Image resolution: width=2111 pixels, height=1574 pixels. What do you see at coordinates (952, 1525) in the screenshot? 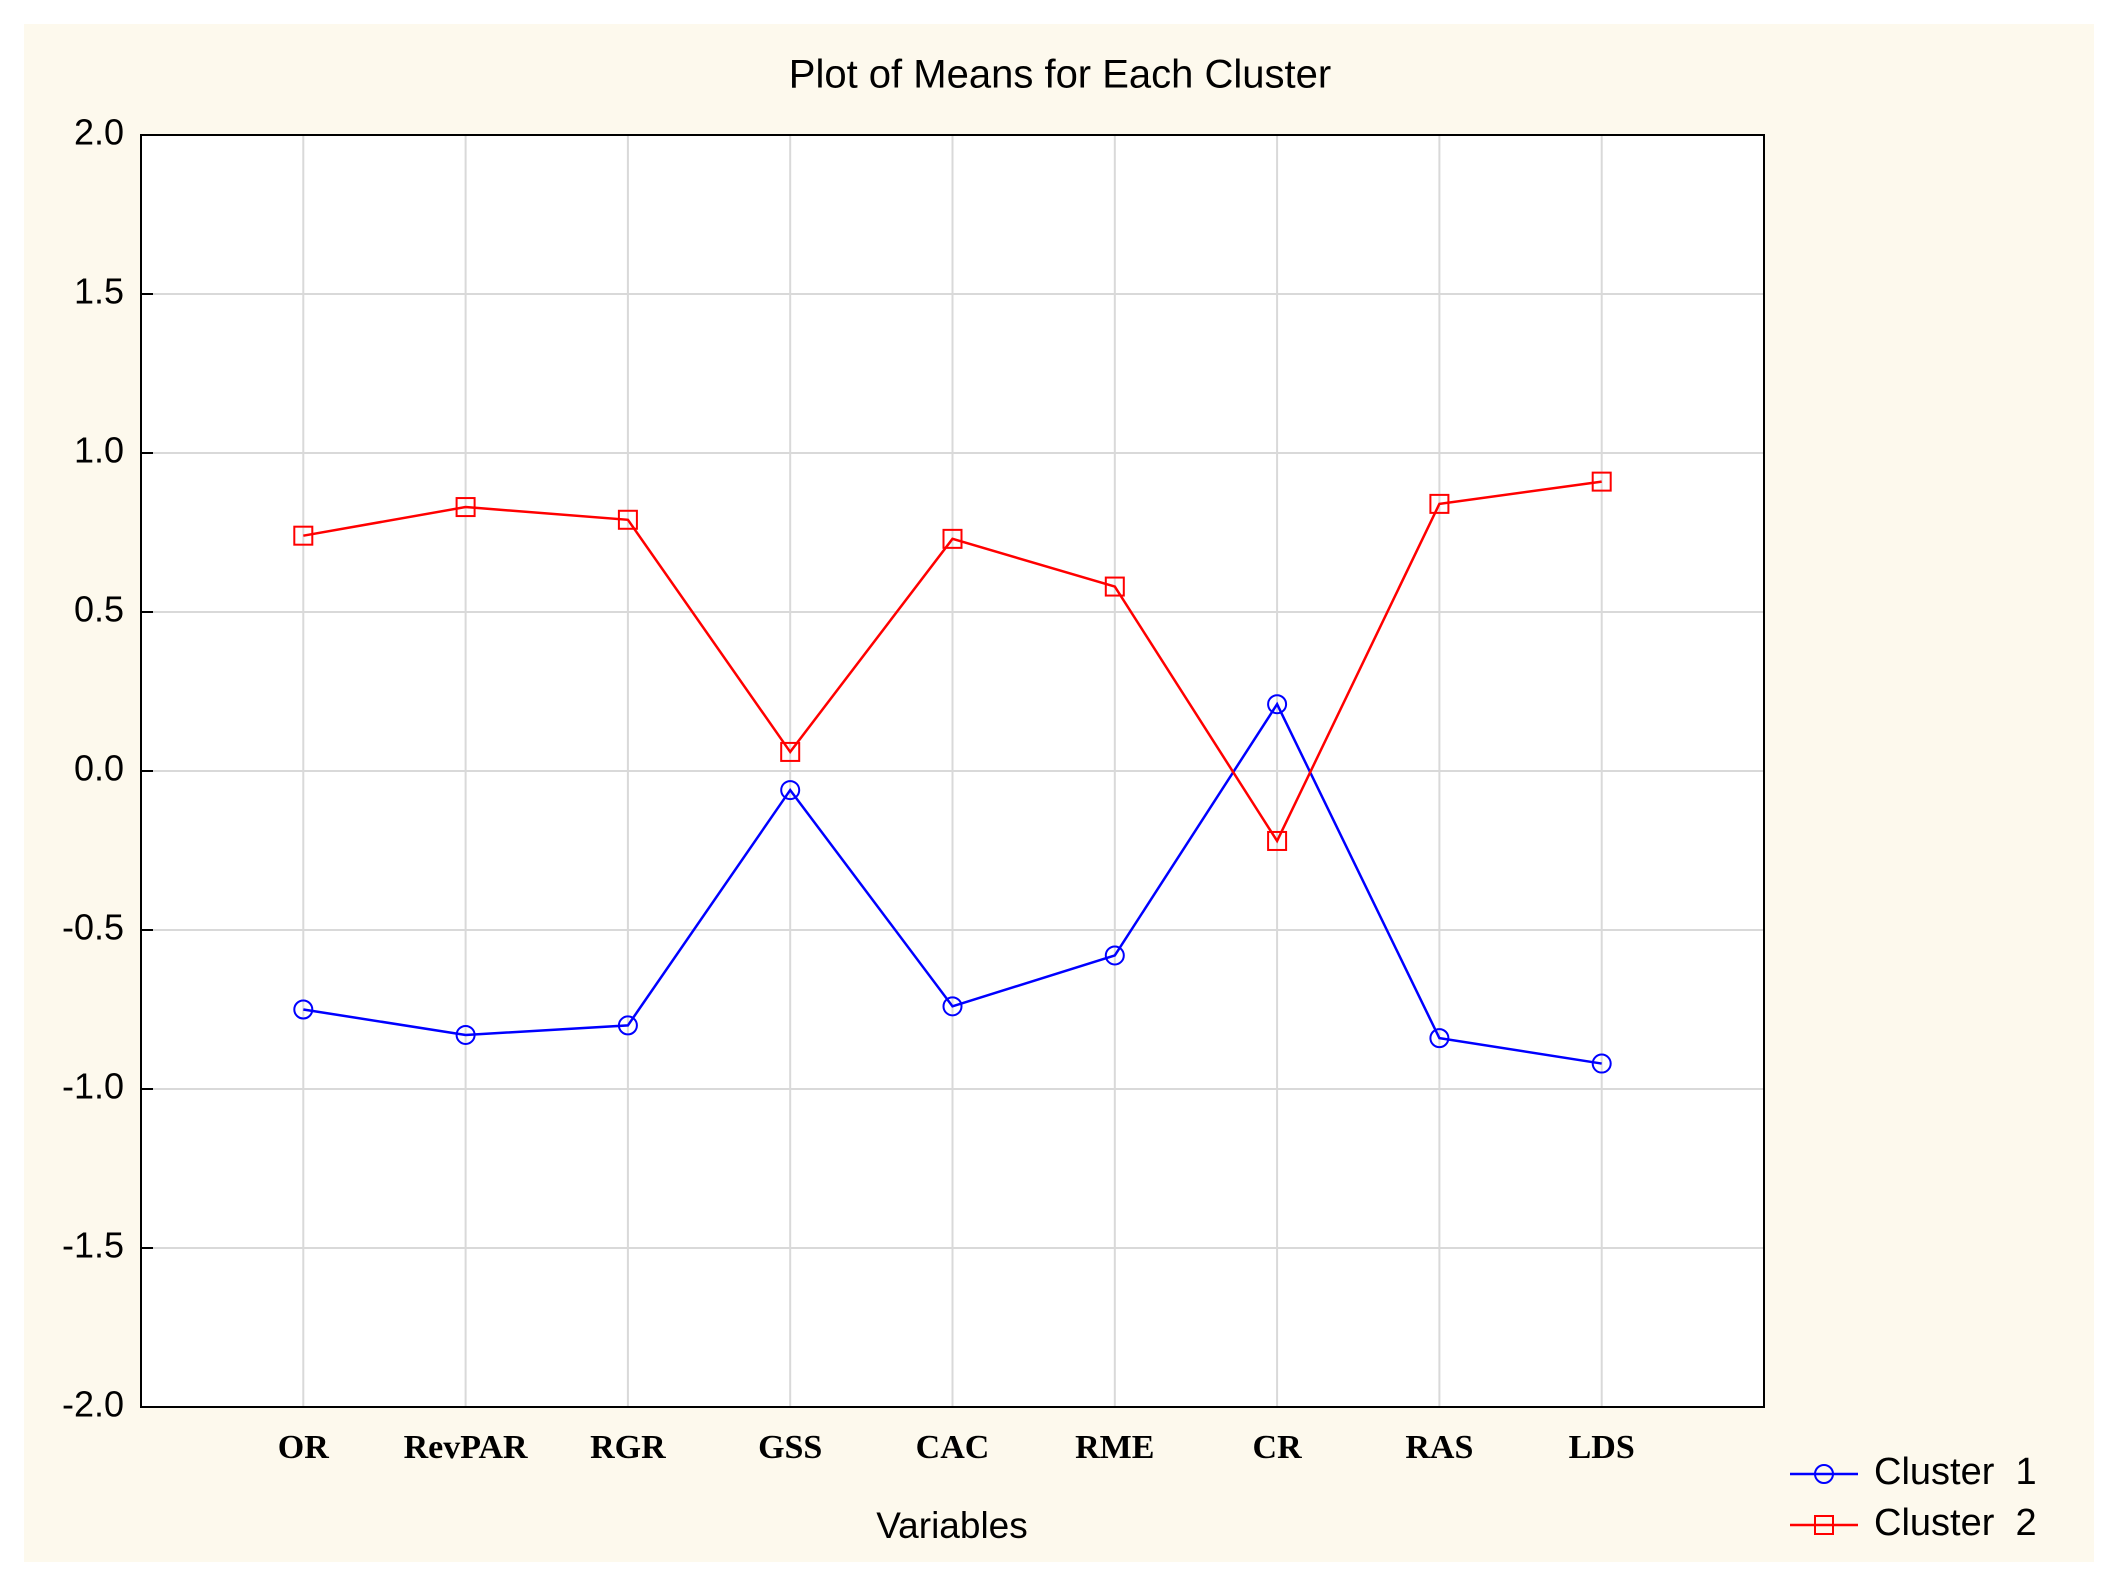
I see `x-axis-label: Variables` at bounding box center [952, 1525].